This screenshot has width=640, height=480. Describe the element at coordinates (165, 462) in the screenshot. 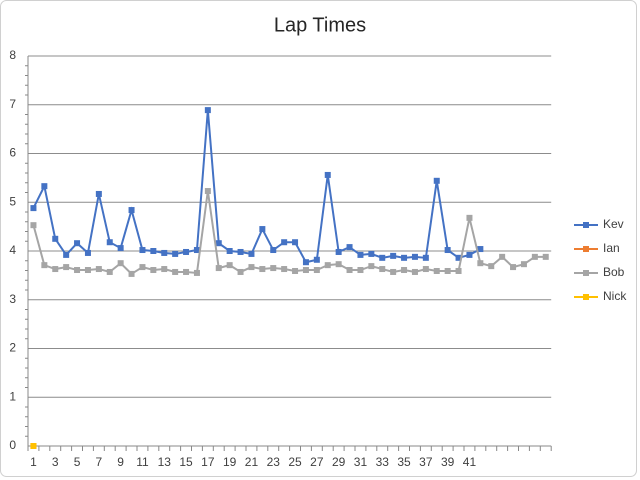

I see `x-tick-label: 13` at that location.